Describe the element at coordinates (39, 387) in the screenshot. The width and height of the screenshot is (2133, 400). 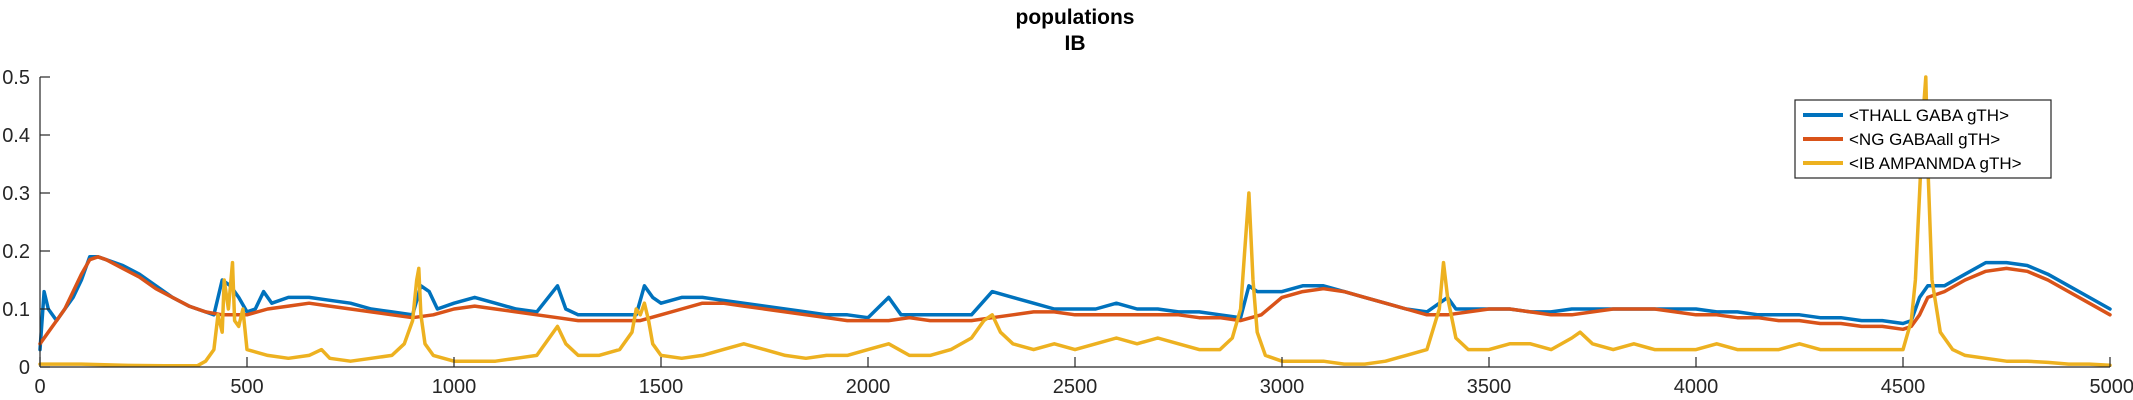
I see `x-tick-label: 0` at that location.